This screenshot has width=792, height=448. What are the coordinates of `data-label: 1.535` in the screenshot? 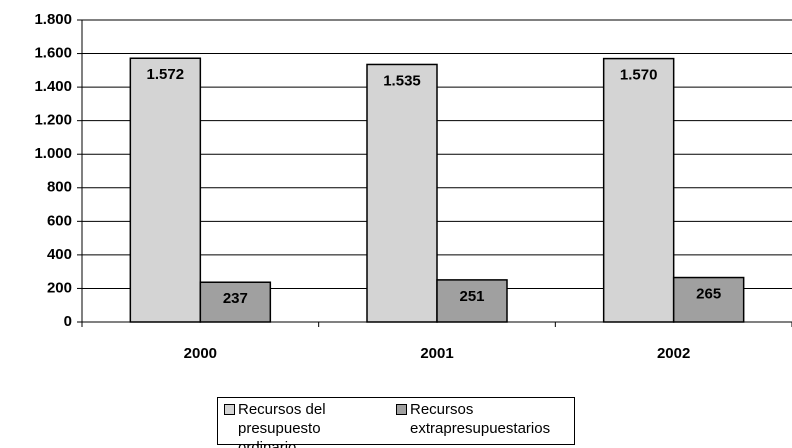 It's located at (402, 80).